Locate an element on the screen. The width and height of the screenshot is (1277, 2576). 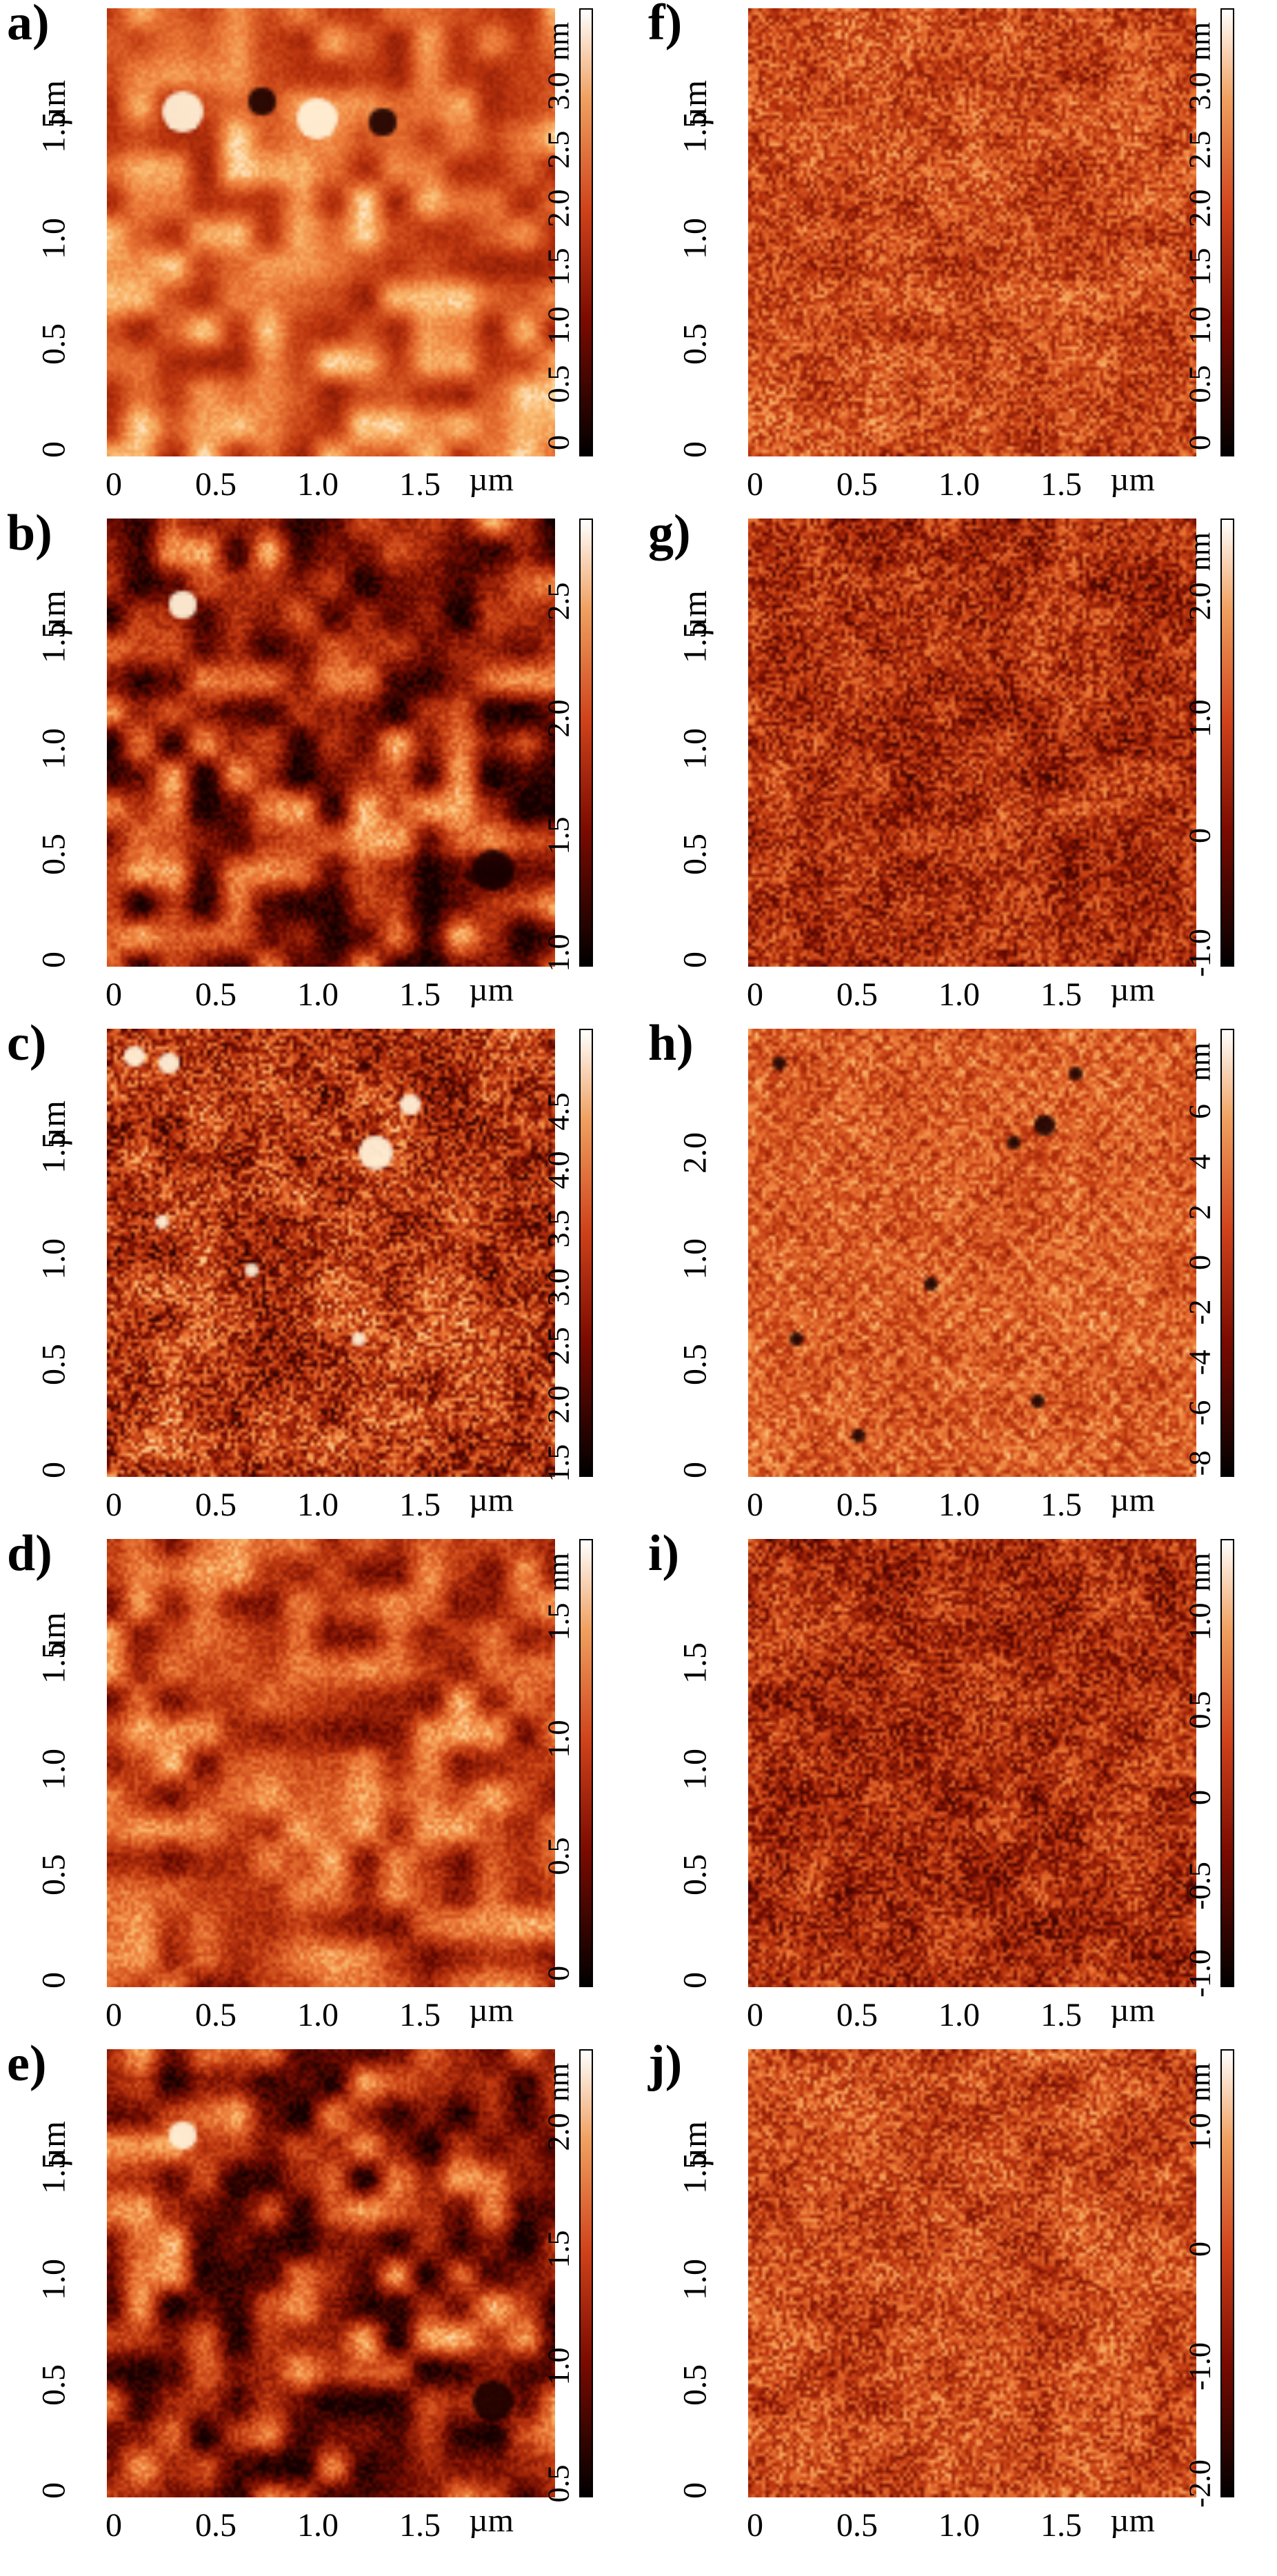
colorbar-tick-label: -6 is located at coordinates (1200, 1413).